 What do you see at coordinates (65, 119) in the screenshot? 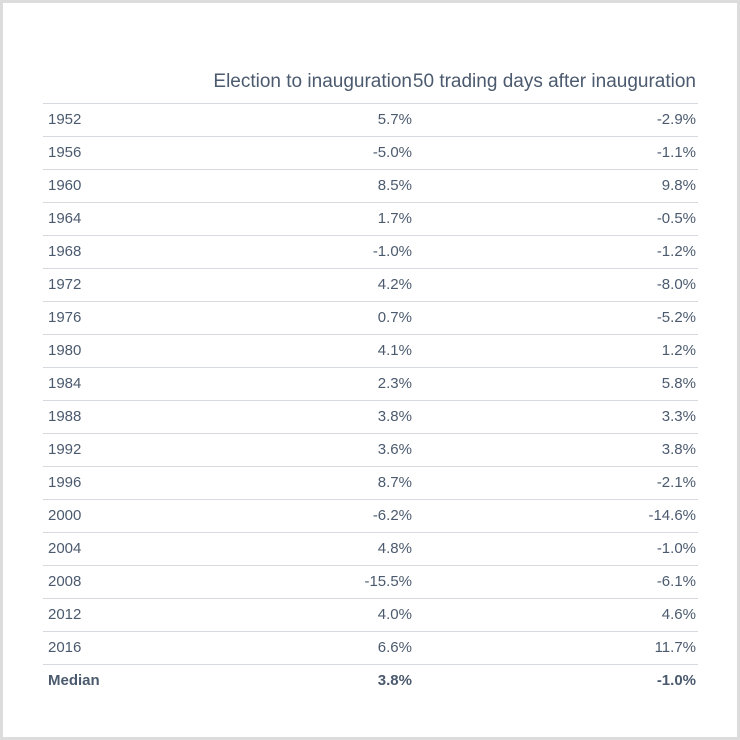
I see `year-cell: 1952` at bounding box center [65, 119].